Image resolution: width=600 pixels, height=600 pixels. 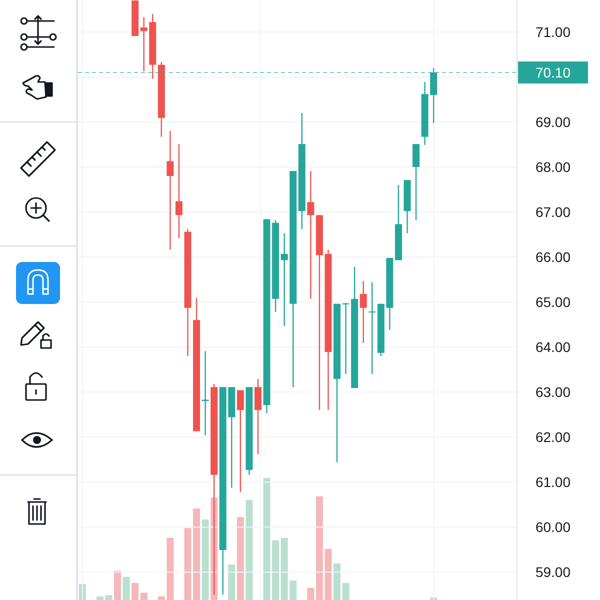 I want to click on y-tick-label: 59.00, so click(x=553, y=572).